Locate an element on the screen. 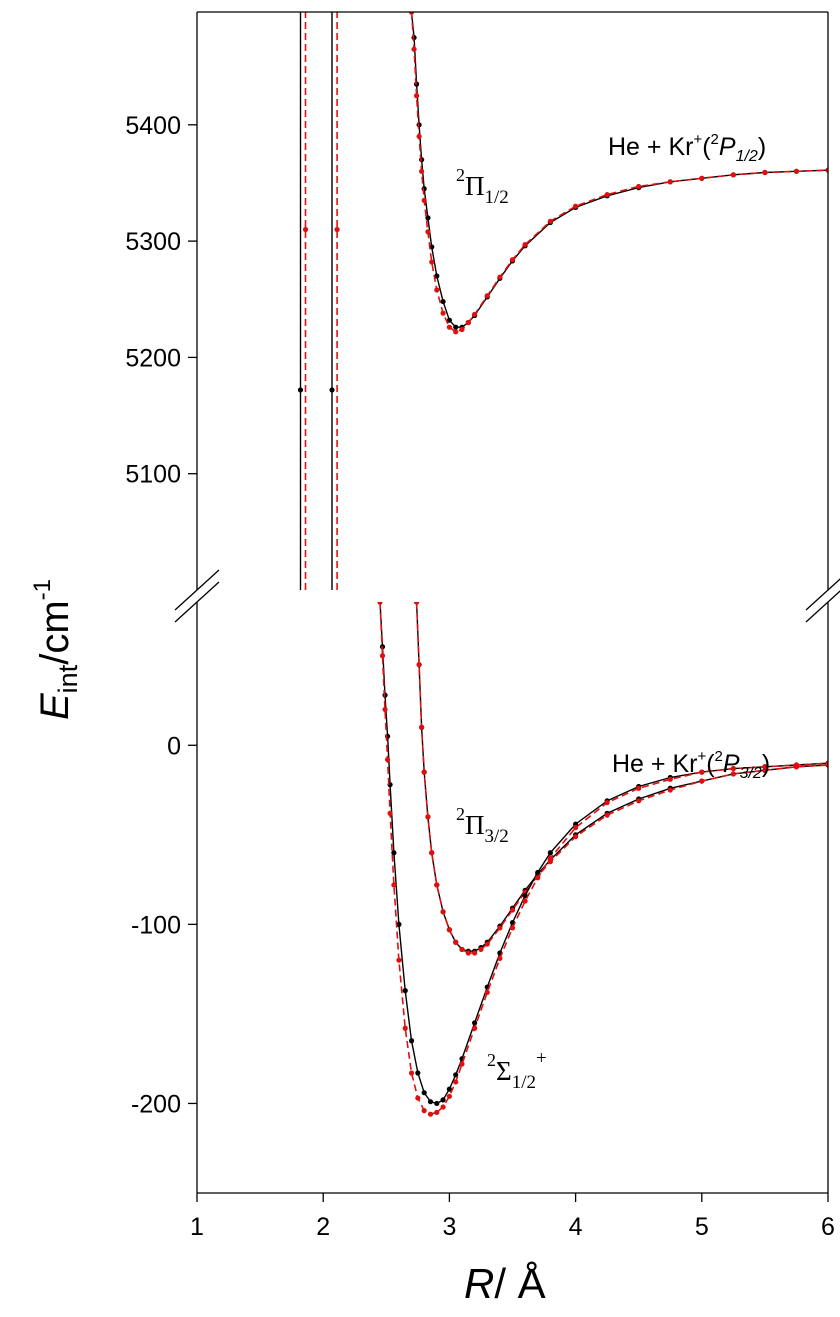 This screenshot has width=840, height=1317. y-axis-title-main: E is located at coordinates (55, 706).